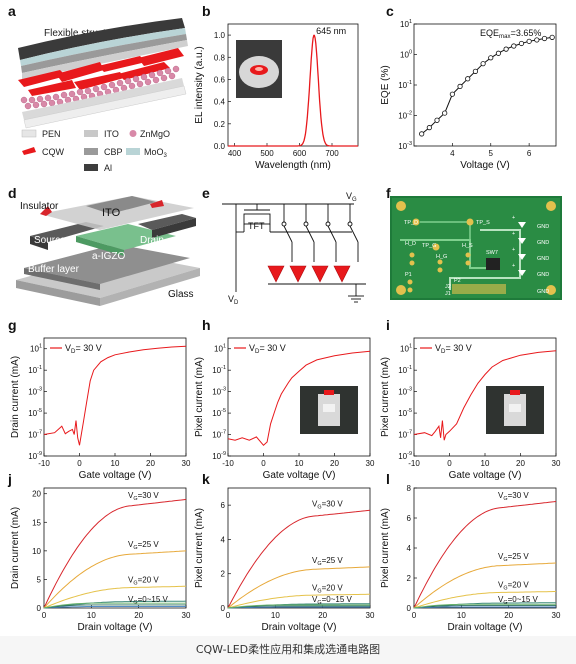 The height and width of the screenshot is (664, 576). What do you see at coordinates (294, 253) in the screenshot?
I see `panel-e-circuit` at bounding box center [294, 253].